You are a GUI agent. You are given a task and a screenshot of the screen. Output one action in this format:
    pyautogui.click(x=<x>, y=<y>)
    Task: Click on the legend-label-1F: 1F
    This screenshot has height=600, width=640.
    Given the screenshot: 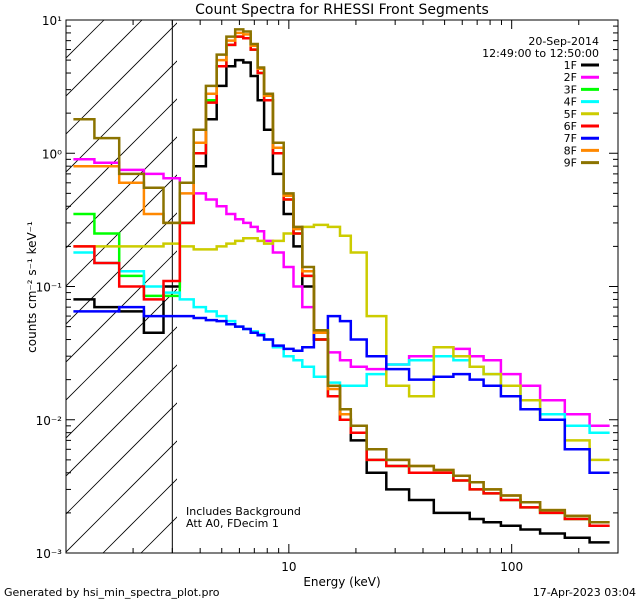 What is the action you would take?
    pyautogui.click(x=570, y=65)
    